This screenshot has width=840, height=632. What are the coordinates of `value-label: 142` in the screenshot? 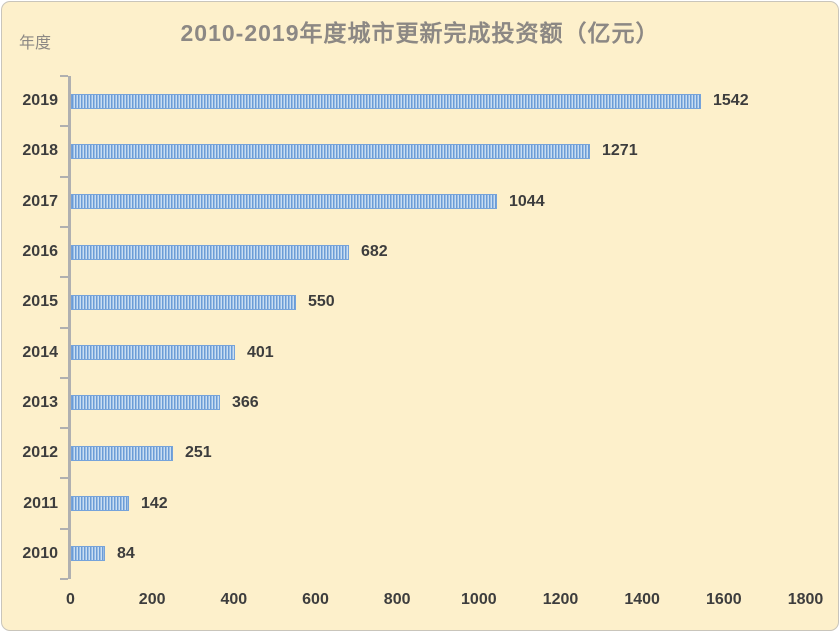 It's located at (154, 503).